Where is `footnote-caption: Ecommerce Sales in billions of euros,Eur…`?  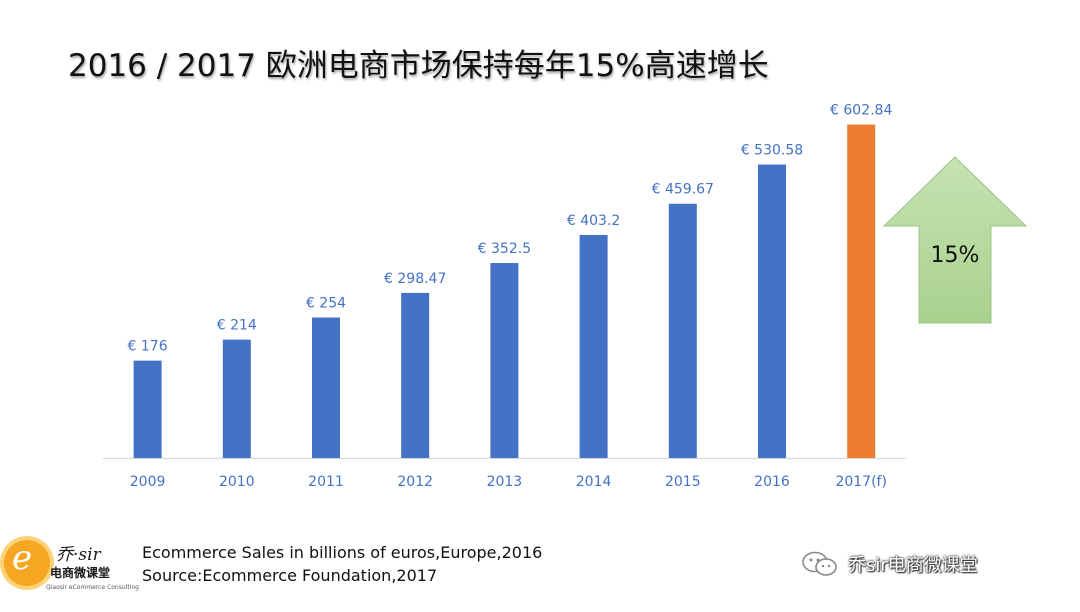 footnote-caption: Ecommerce Sales in billions of euros,Eur… is located at coordinates (342, 552).